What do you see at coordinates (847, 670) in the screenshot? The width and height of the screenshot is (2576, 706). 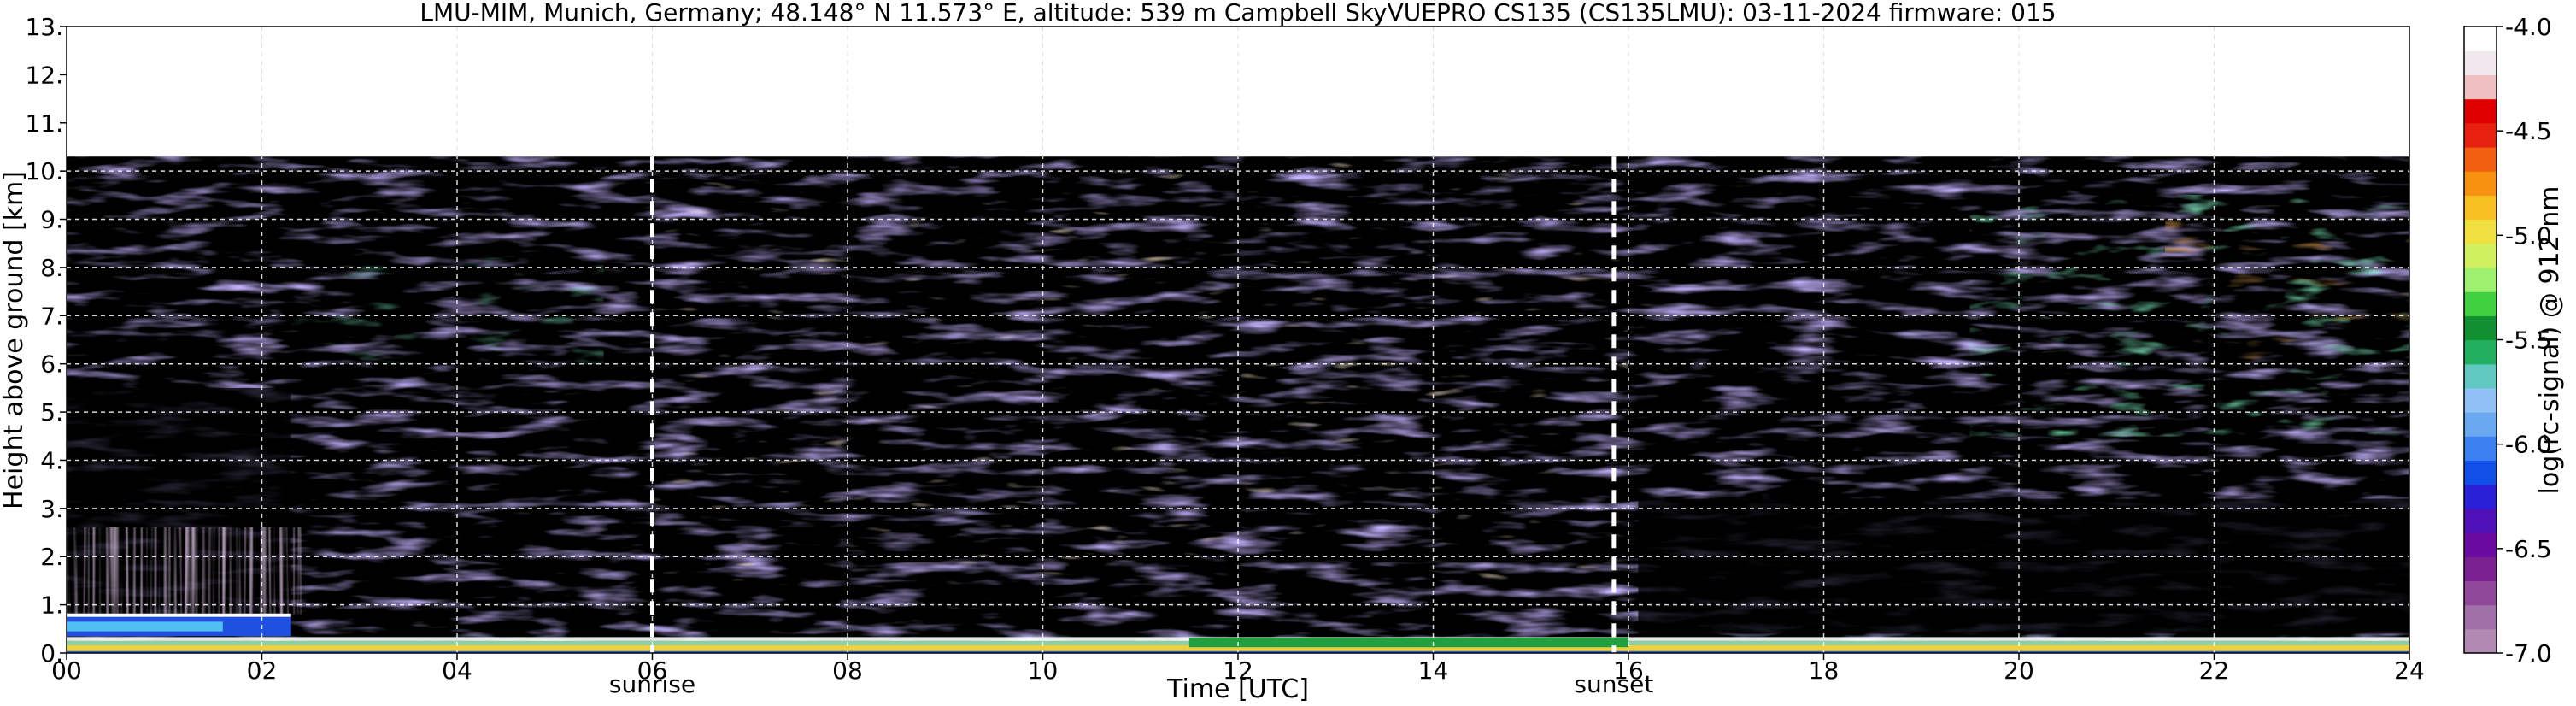 I see `x-tick-label: 08` at bounding box center [847, 670].